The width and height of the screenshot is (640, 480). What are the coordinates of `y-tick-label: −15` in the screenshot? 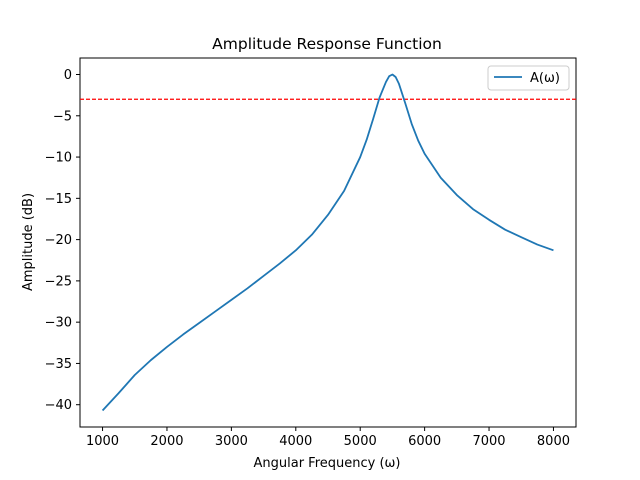 It's located at (58, 199).